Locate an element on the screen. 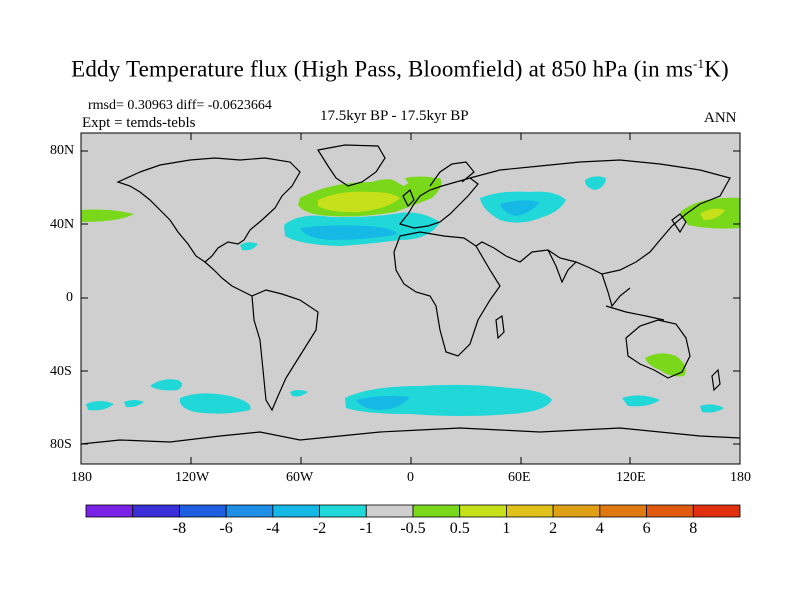 The image size is (800, 600). lat-tick-80n: 80N is located at coordinates (62, 150).